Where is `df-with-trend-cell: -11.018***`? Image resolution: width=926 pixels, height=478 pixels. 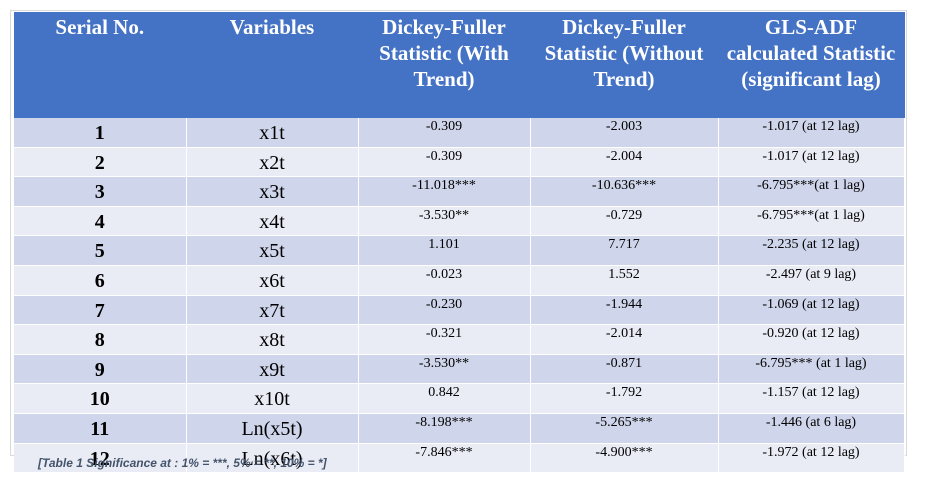
df-with-trend-cell: -11.018*** is located at coordinates (444, 191).